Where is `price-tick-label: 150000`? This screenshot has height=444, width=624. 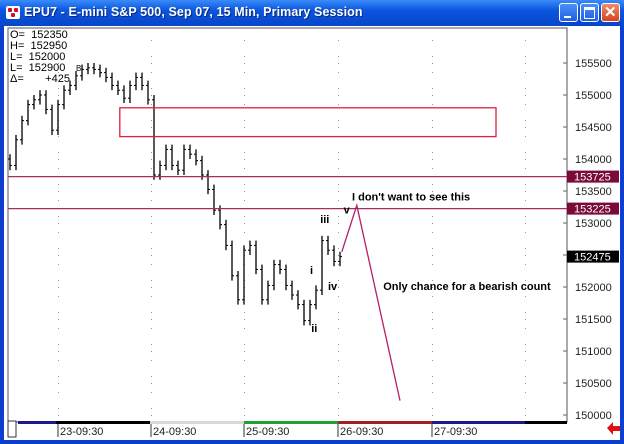
price-tick-label: 150000 is located at coordinates (593, 416).